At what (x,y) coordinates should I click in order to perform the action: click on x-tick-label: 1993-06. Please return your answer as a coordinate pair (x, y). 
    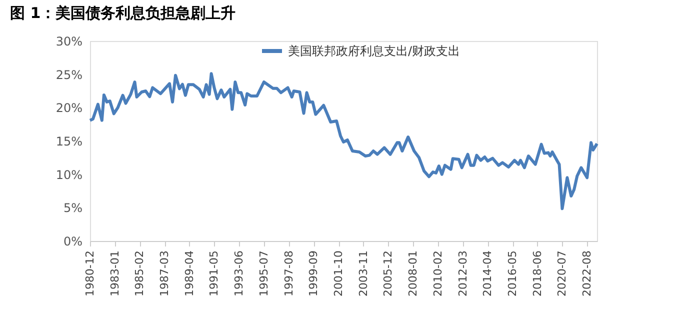
    Looking at the image, I should click on (239, 273).